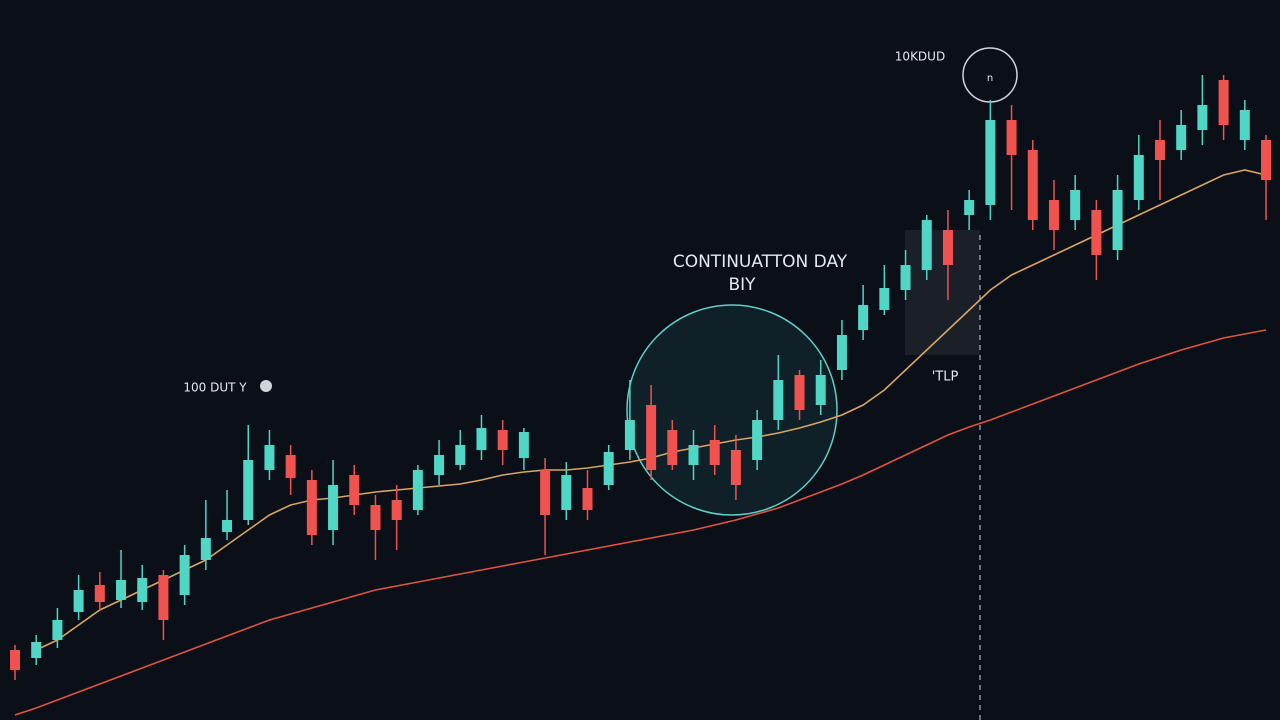  I want to click on annotation: BIY, so click(742, 285).